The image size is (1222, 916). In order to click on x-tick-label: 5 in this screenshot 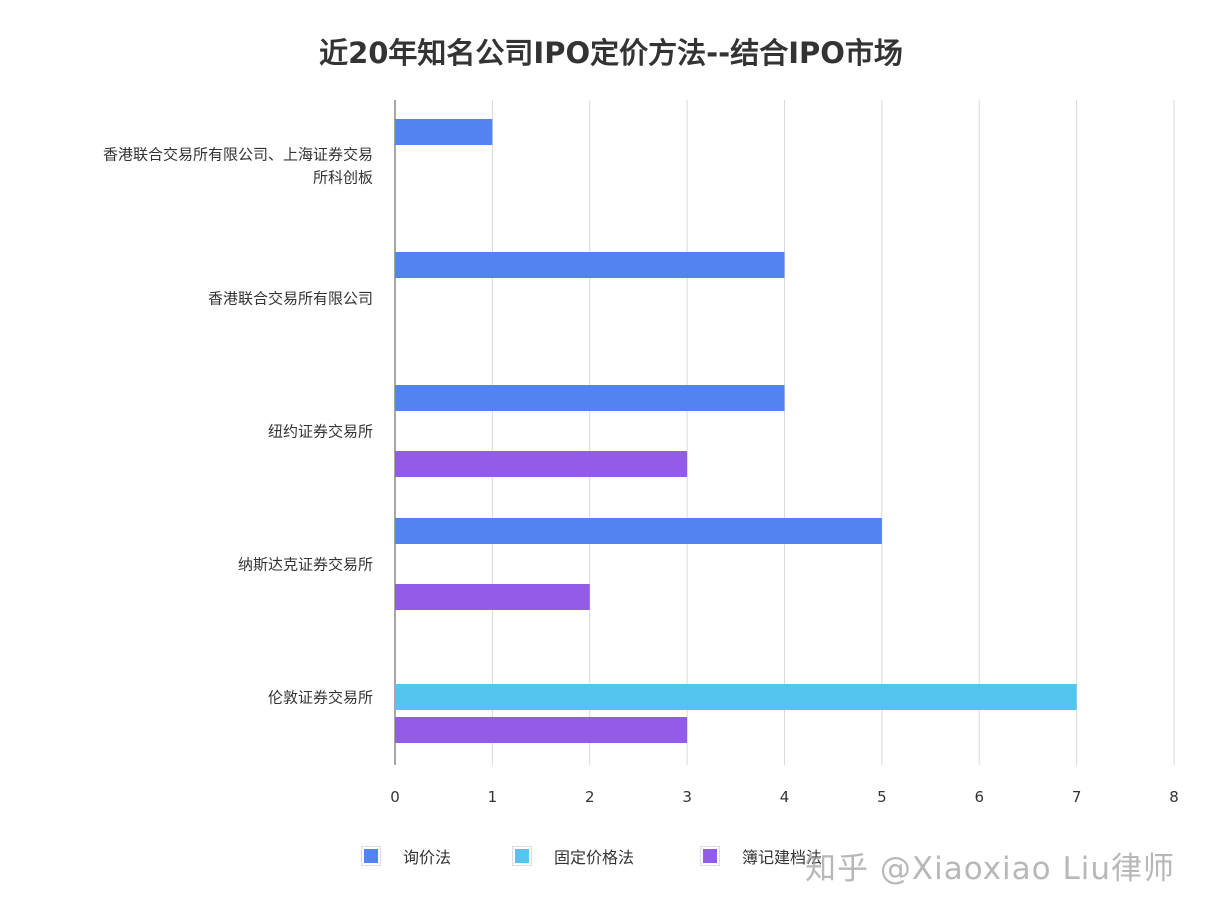, I will do `click(882, 797)`.